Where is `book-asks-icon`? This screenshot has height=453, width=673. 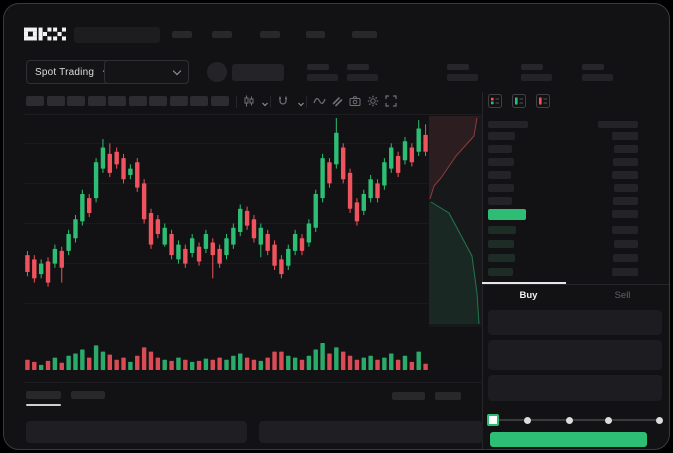 book-asks-icon is located at coordinates (543, 101).